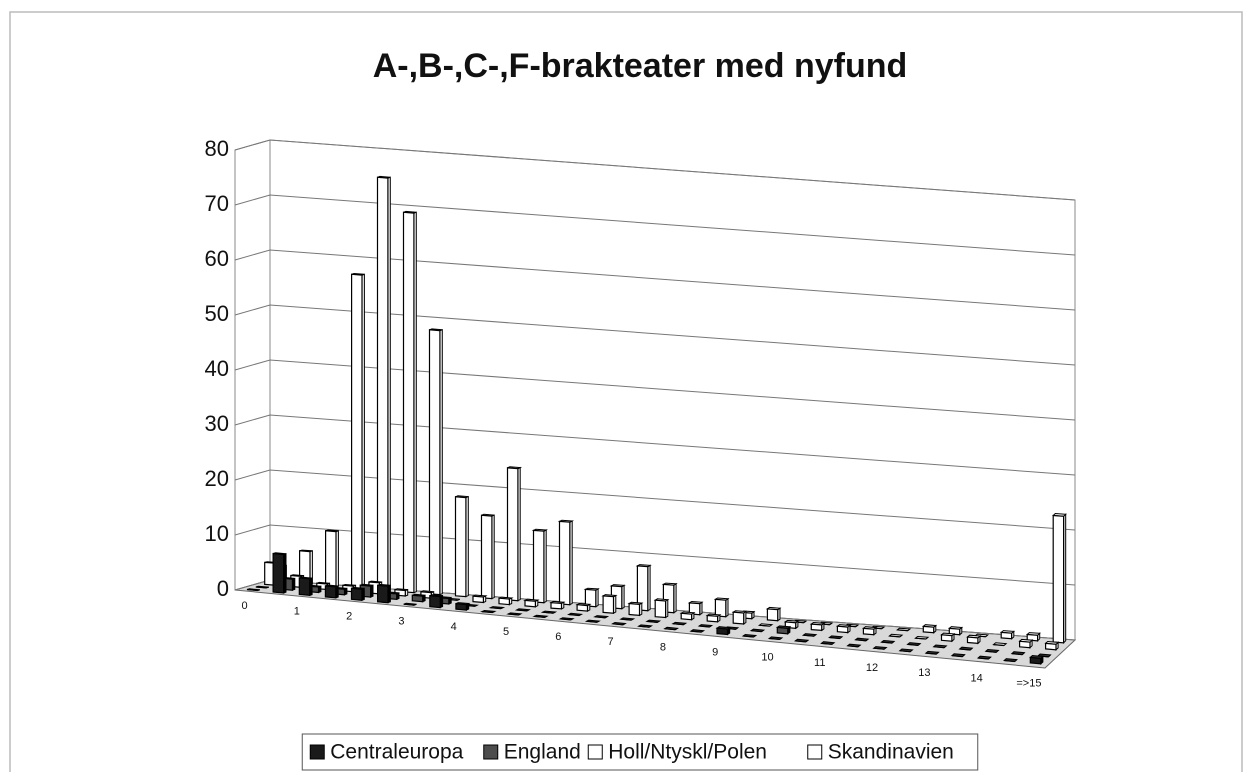 The image size is (1250, 772). I want to click on legend-label: Skandinavien, so click(891, 752).